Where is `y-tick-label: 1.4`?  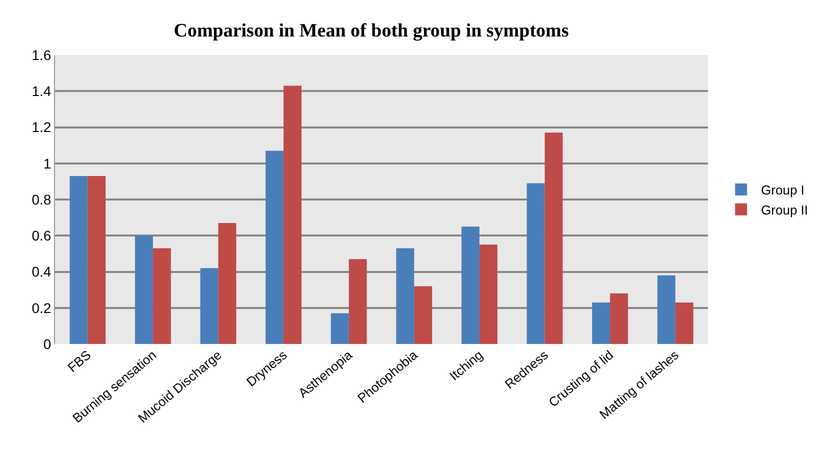 y-tick-label: 1.4 is located at coordinates (42, 91).